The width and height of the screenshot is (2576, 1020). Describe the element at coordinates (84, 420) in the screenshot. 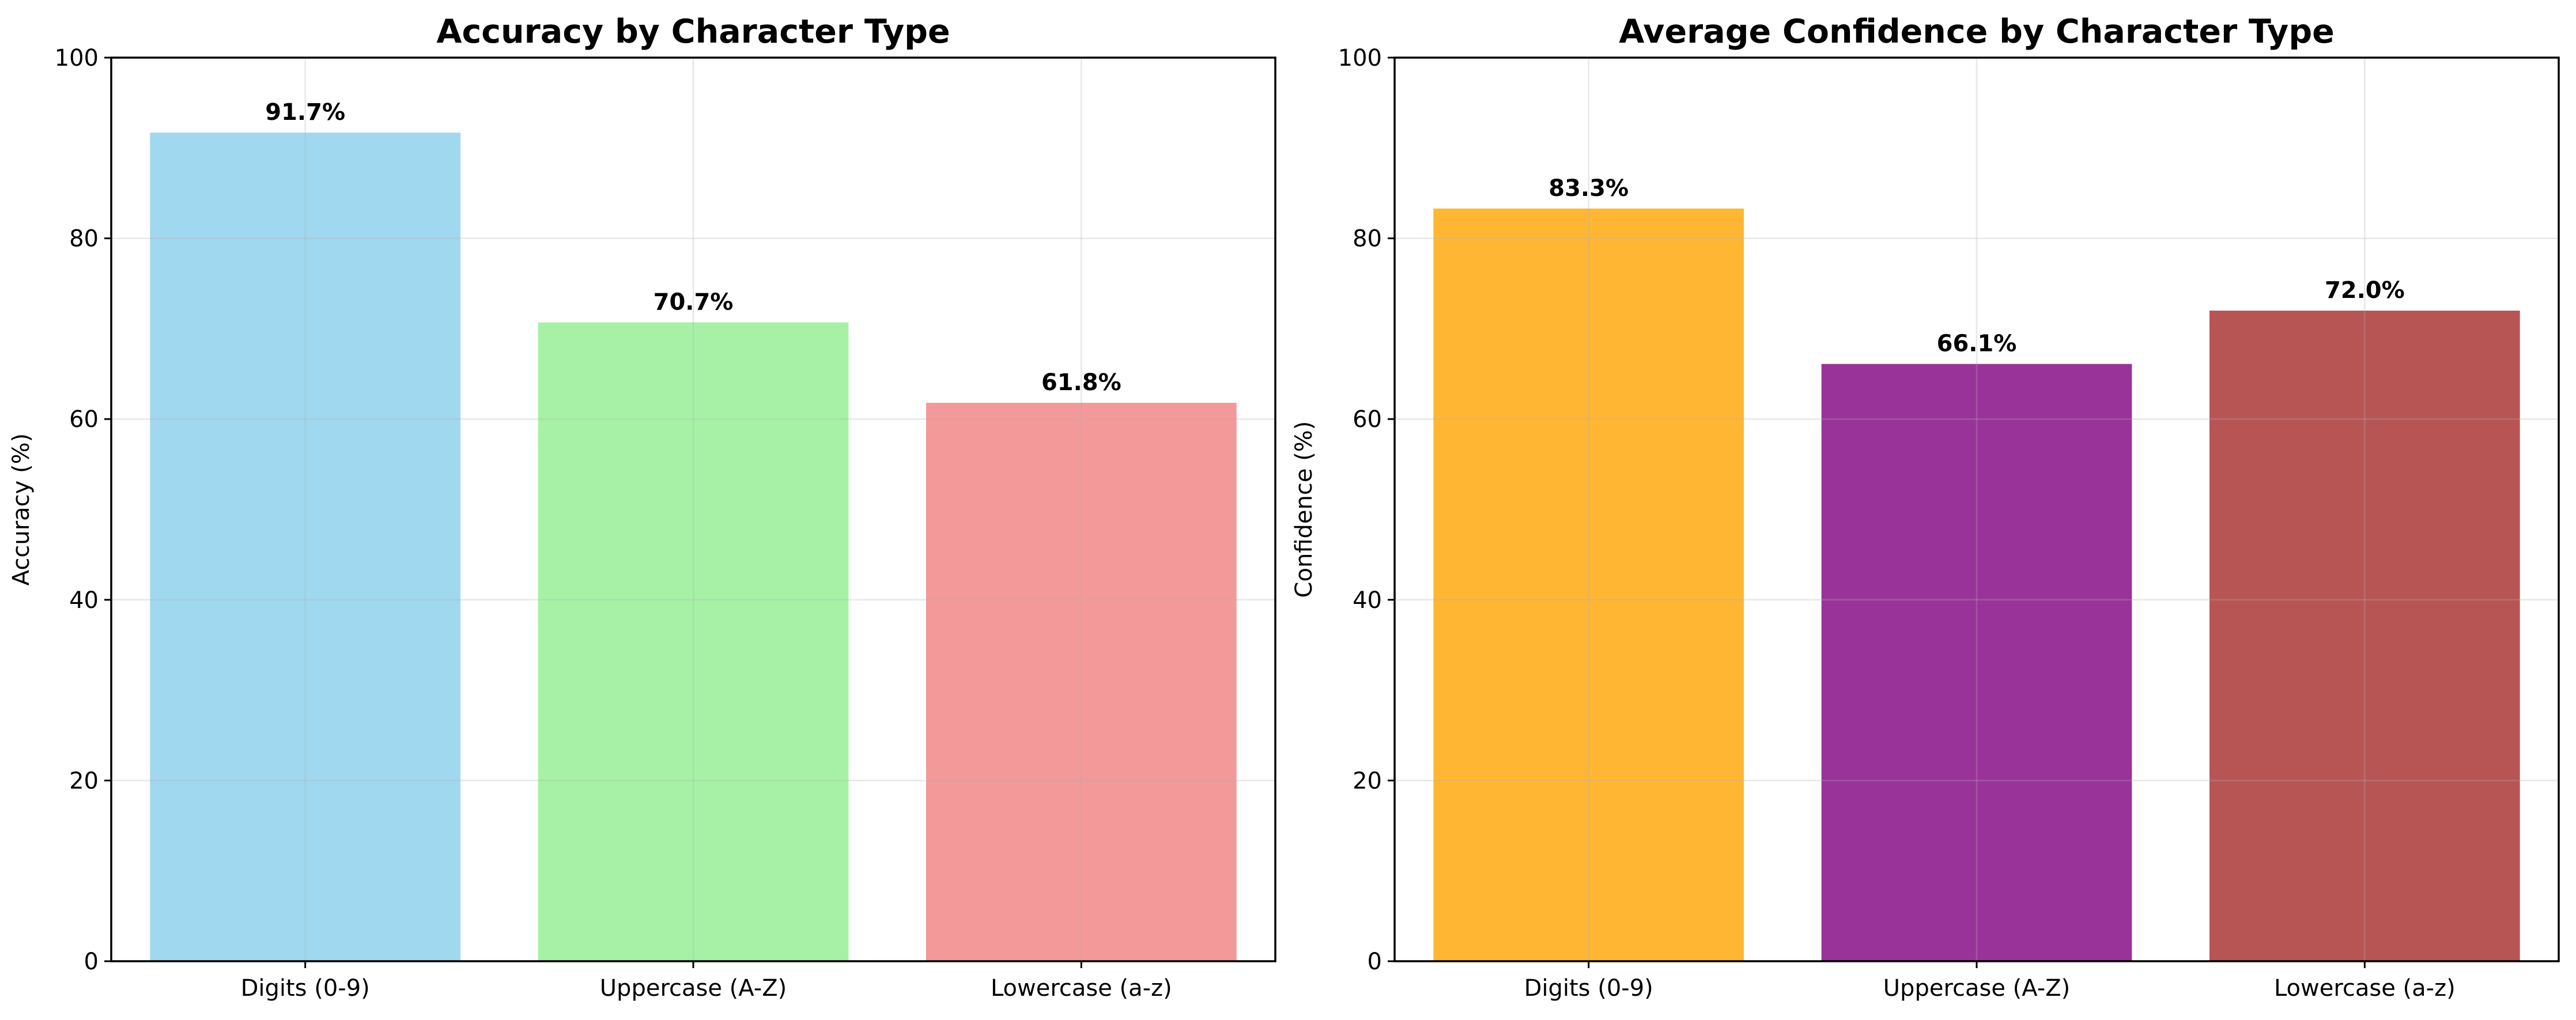

I see `accuracy-ytick-label: 60` at that location.